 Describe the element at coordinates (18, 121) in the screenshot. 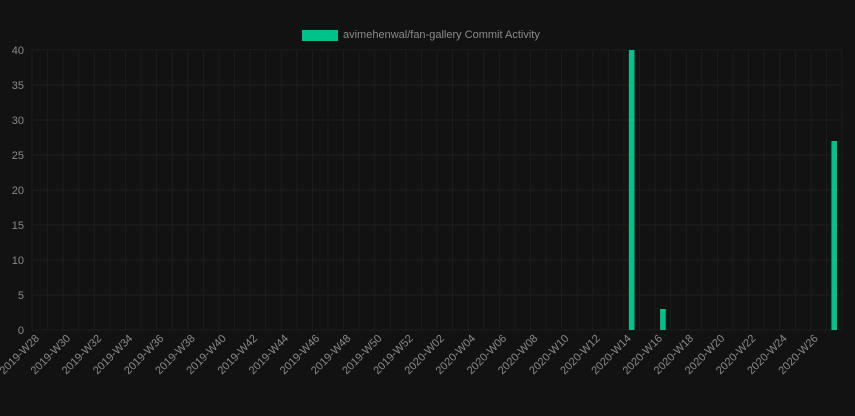

I see `y-tick-label: 30` at that location.